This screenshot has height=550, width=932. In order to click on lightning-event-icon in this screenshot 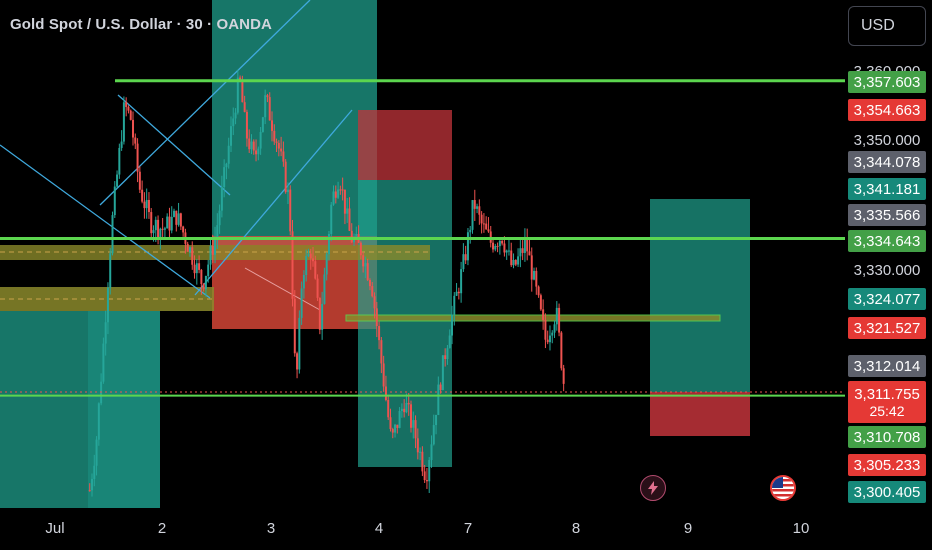, I will do `click(653, 488)`.